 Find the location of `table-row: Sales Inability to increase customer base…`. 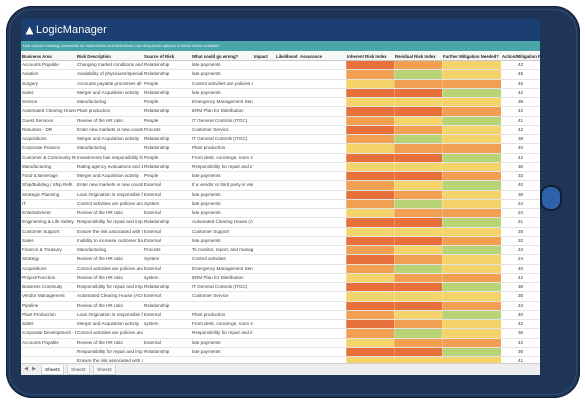

table-row: Sales Inability to increase customer base… is located at coordinates (280, 241).